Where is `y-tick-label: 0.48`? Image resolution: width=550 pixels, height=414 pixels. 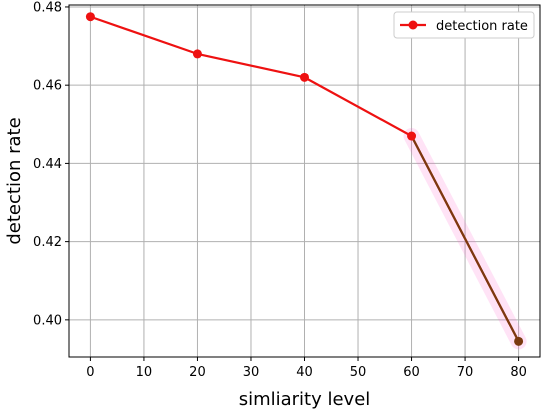
y-tick-label: 0.48 is located at coordinates (47, 7).